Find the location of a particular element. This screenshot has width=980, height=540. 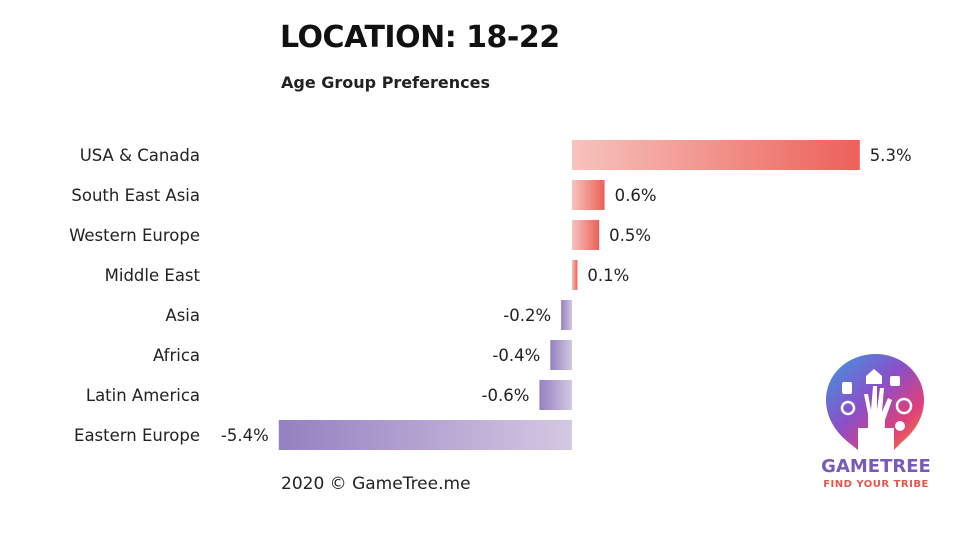

value-label: -0.6% is located at coordinates (506, 395).